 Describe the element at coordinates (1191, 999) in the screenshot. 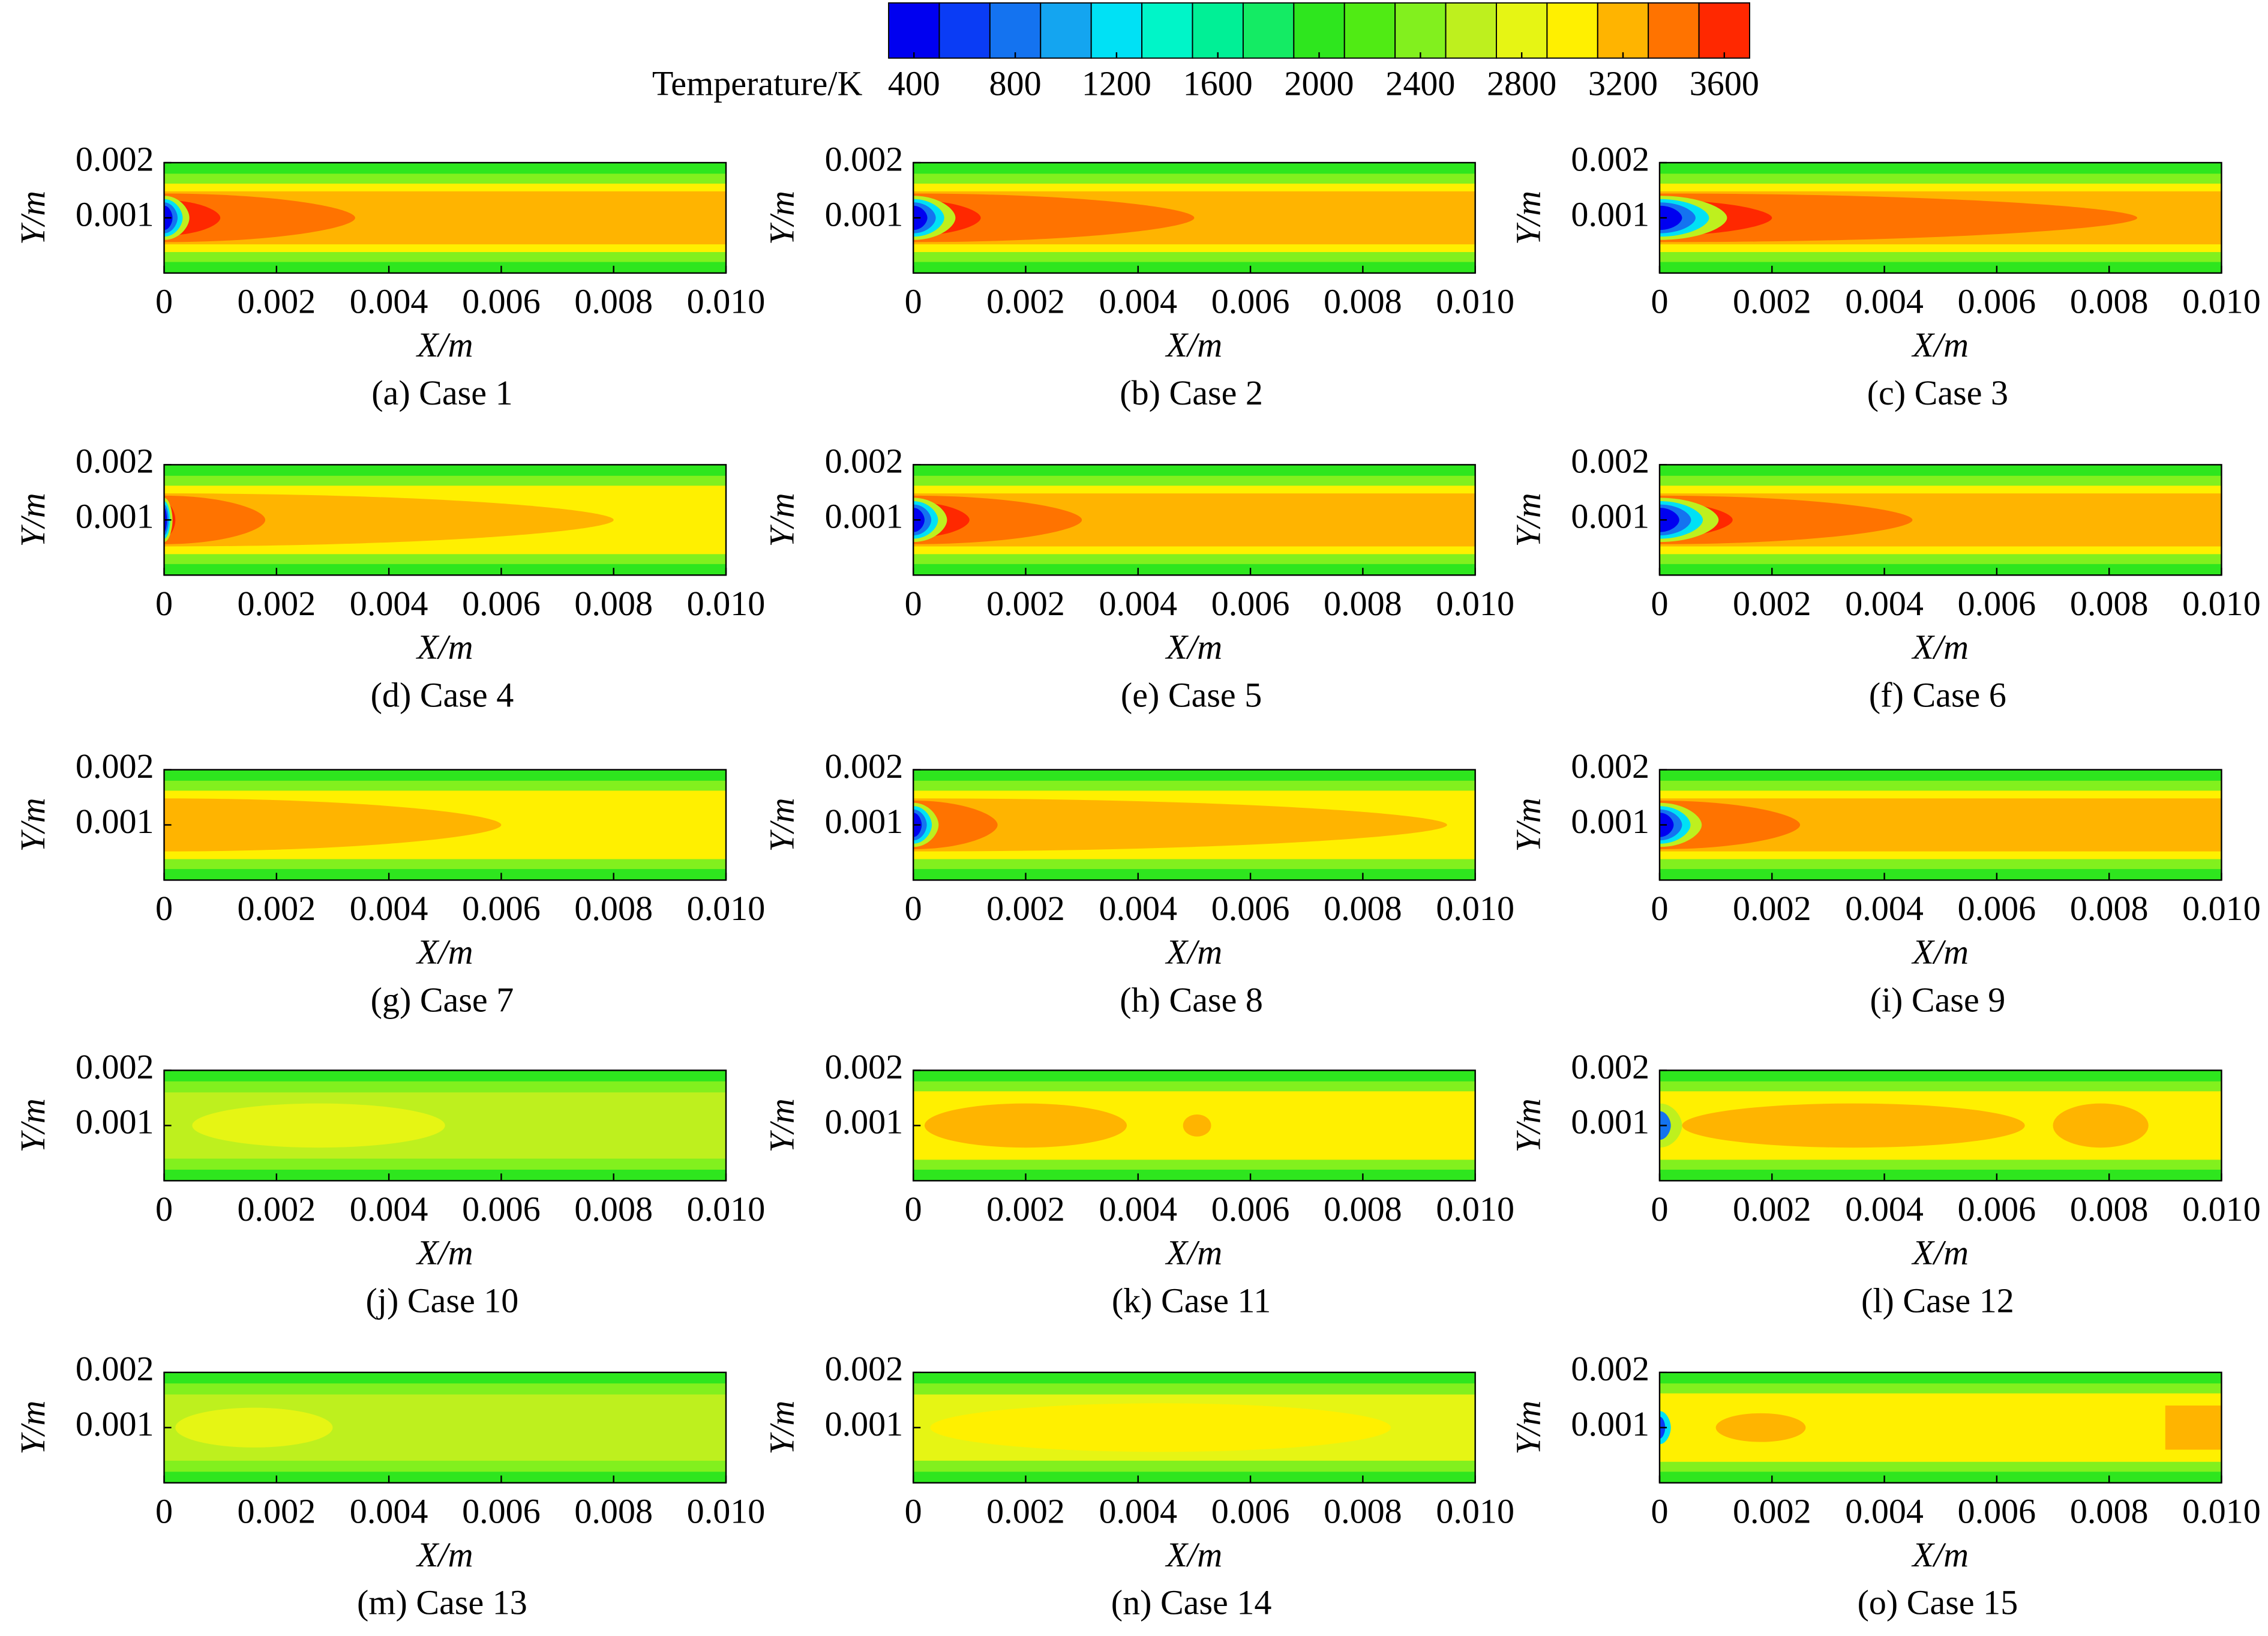

I see `panel-caption: (h) Case 8` at that location.